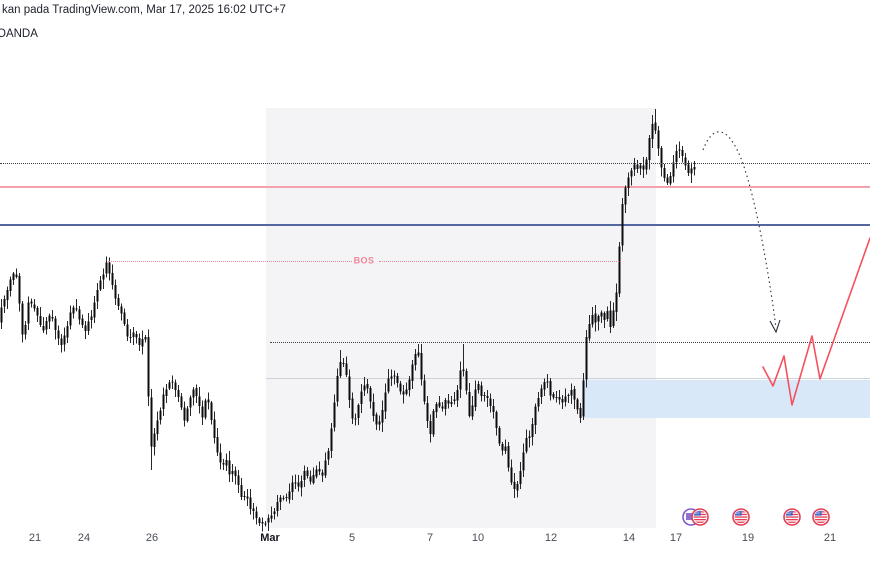 Image resolution: width=870 pixels, height=580 pixels. I want to click on x-axis-tick-10: 10, so click(478, 538).